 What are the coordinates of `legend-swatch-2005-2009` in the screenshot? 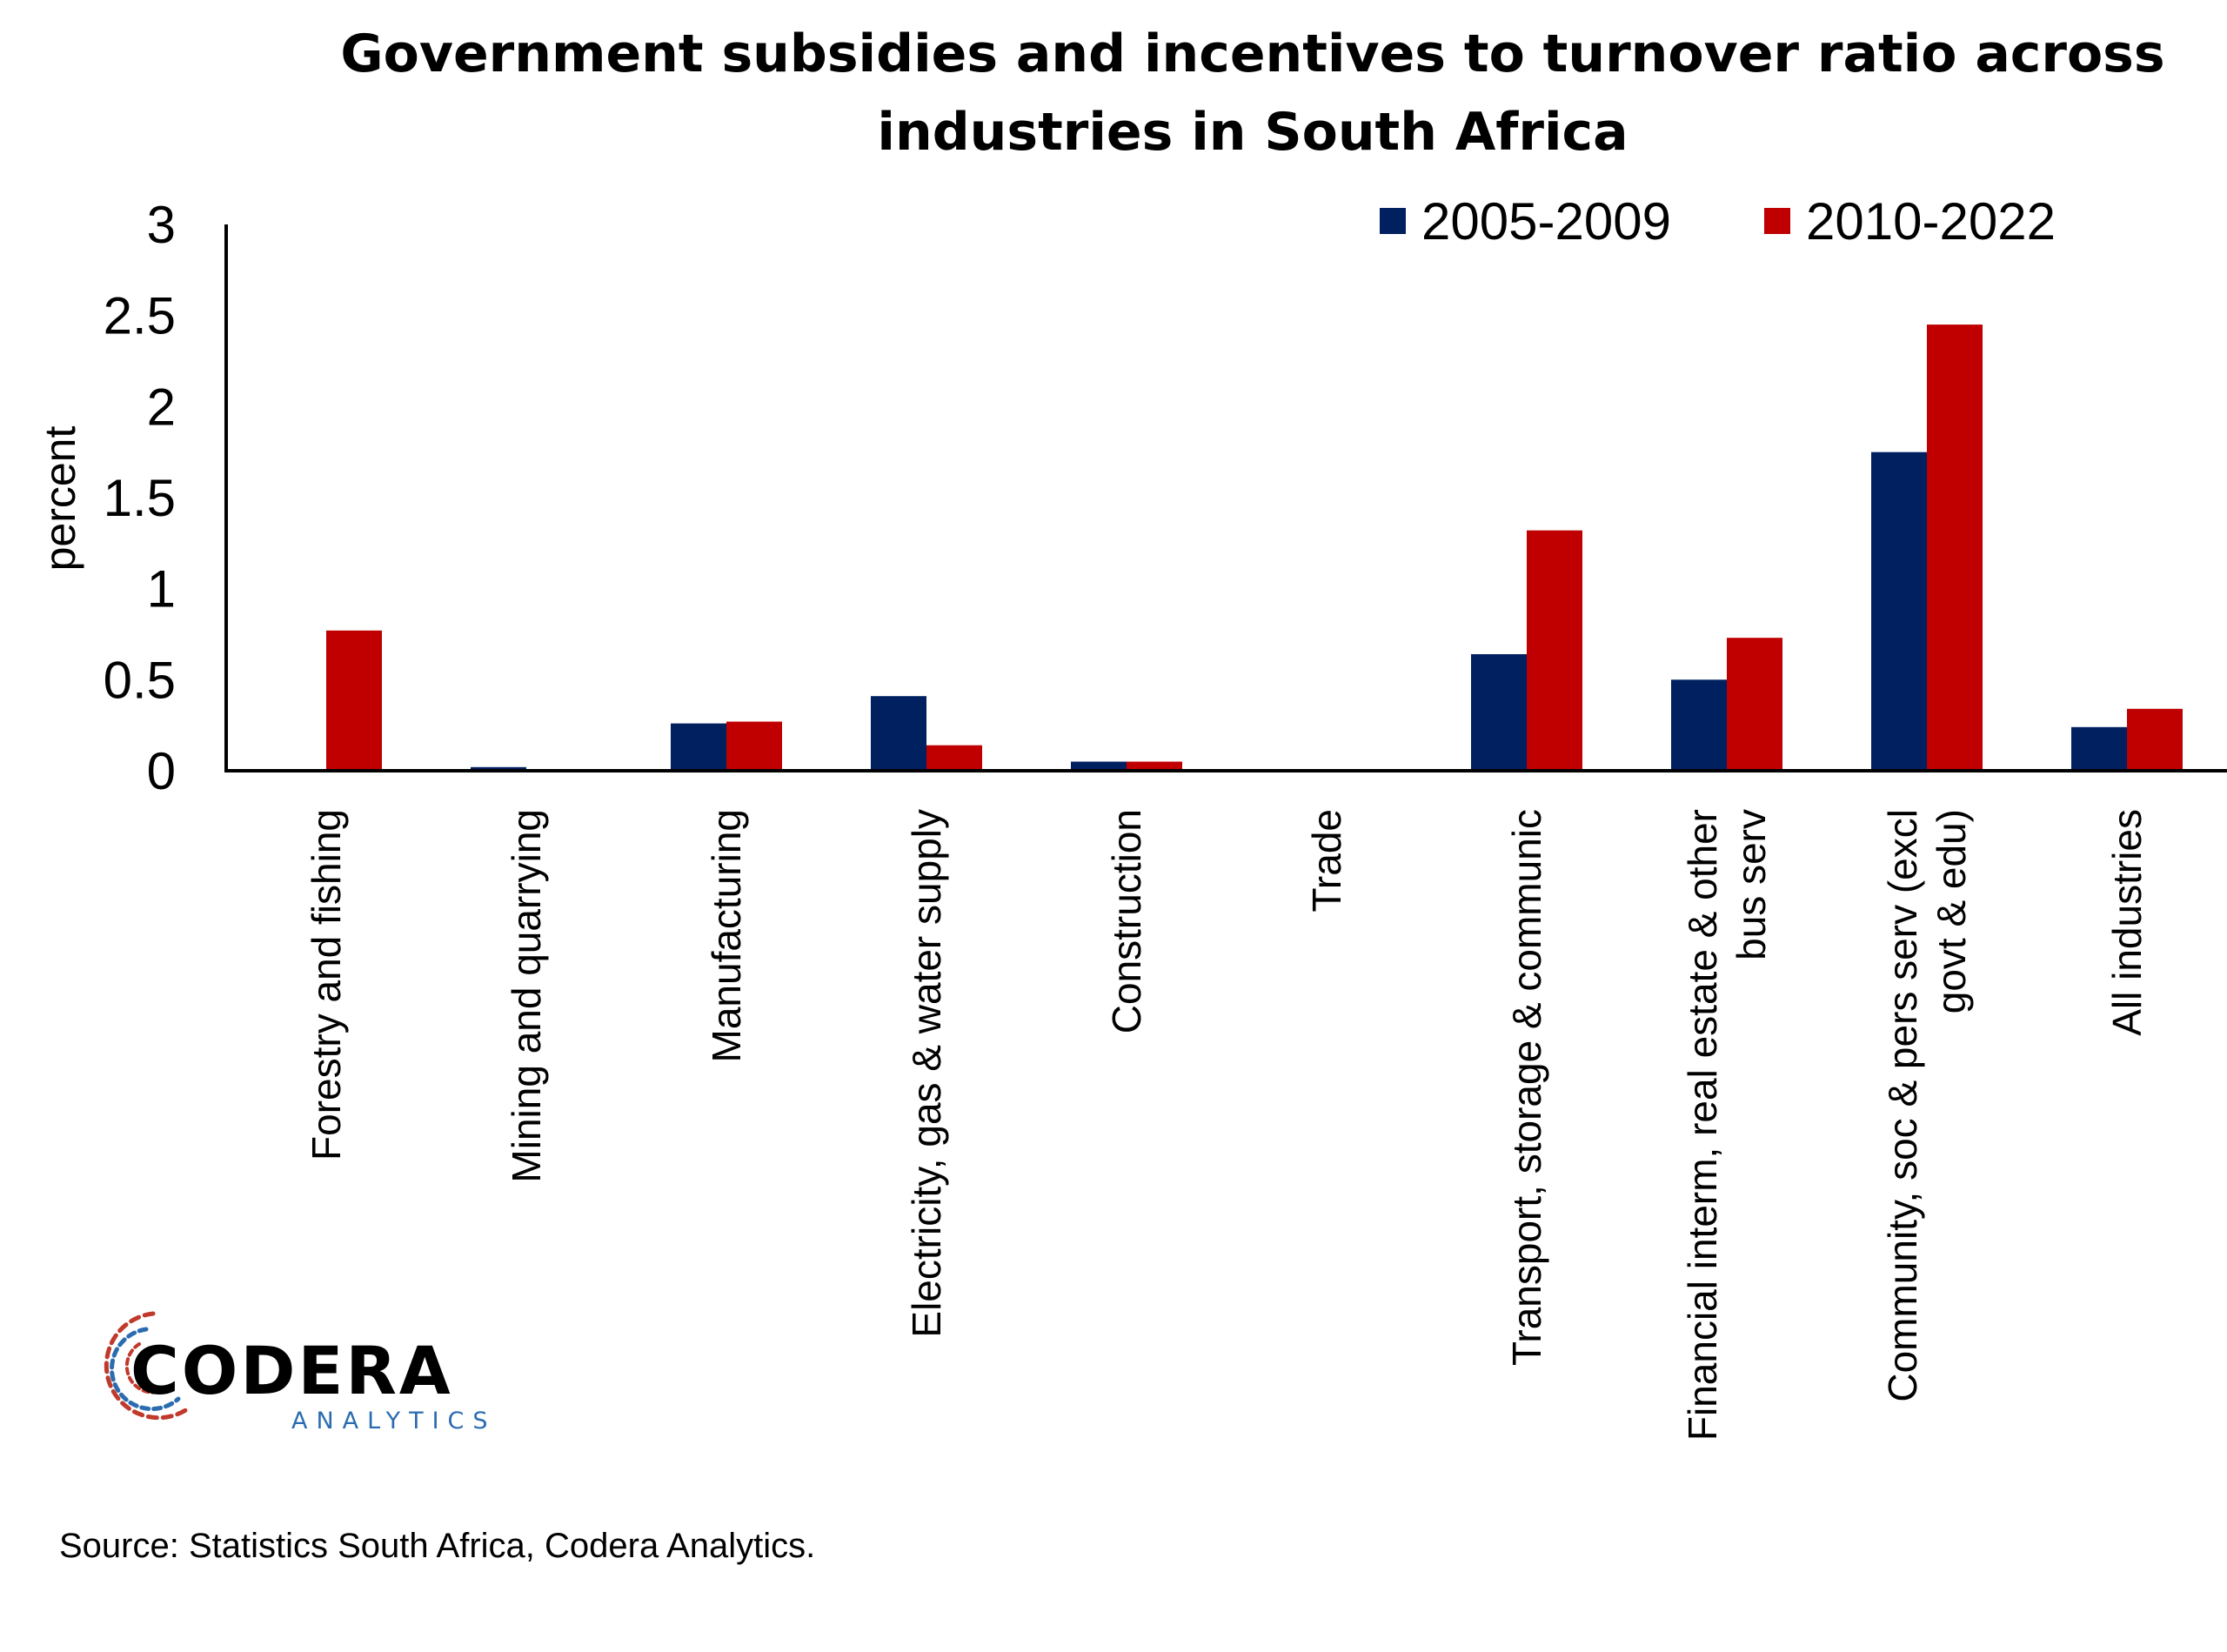 It's located at (1393, 221).